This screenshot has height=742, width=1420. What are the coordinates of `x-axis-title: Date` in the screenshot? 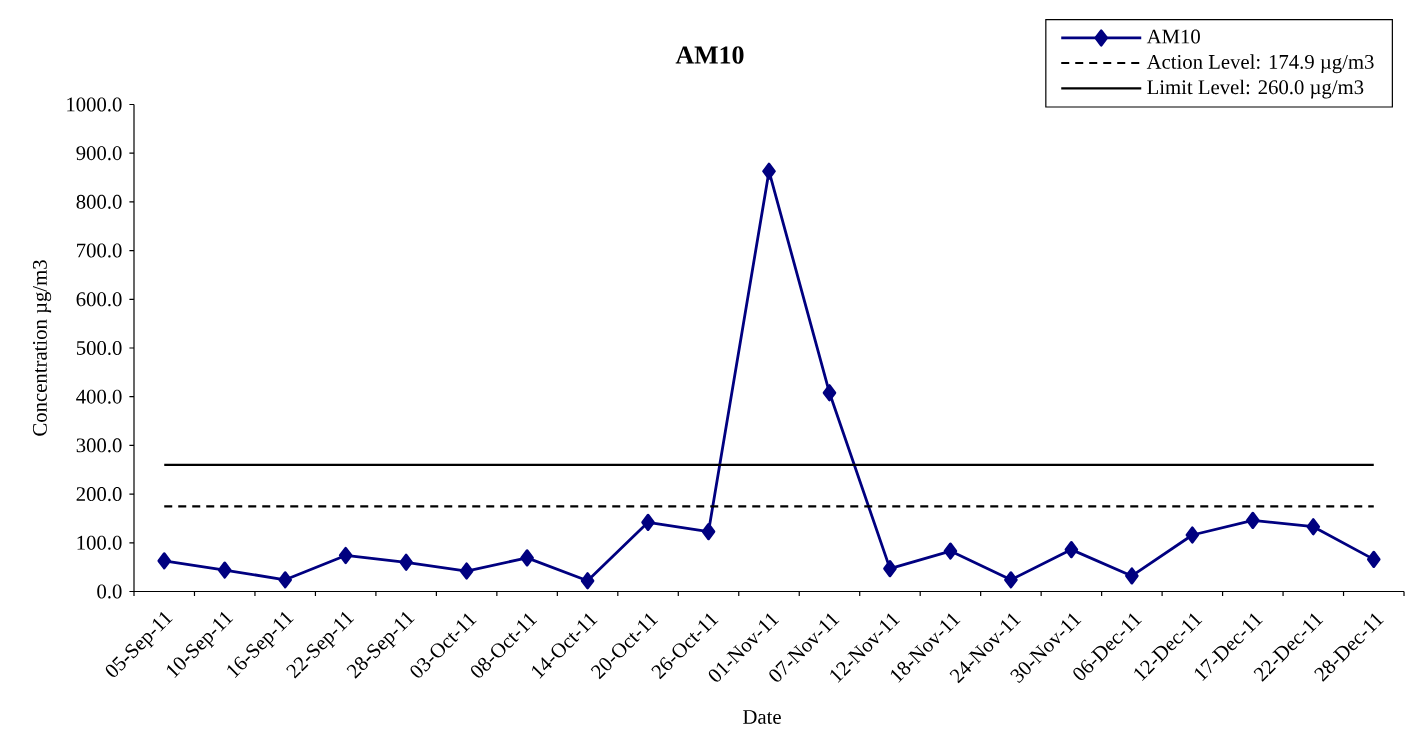 It's located at (762, 717).